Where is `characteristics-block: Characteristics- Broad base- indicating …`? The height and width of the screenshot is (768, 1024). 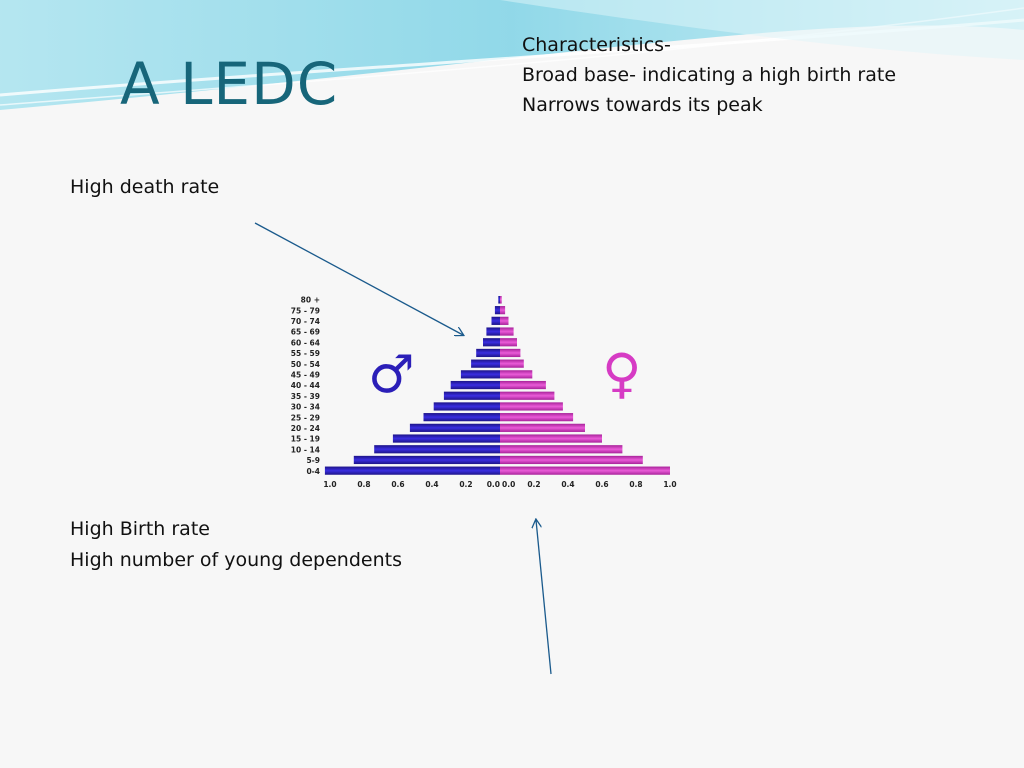 characteristics-block: Characteristics- Broad base- indicating … is located at coordinates (709, 75).